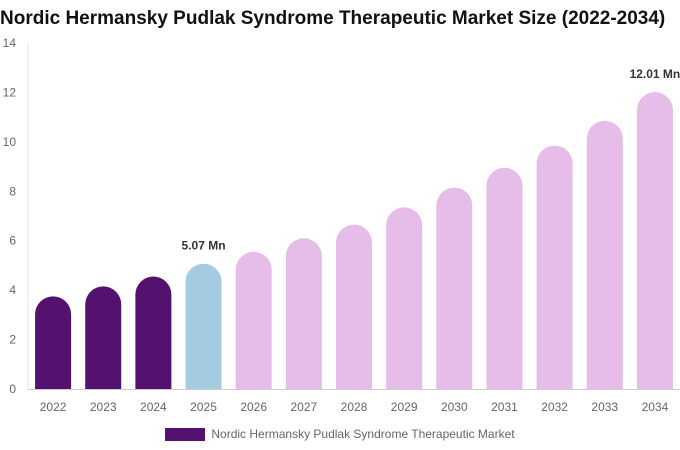 This screenshot has width=680, height=450. I want to click on bar-2032, so click(554, 267).